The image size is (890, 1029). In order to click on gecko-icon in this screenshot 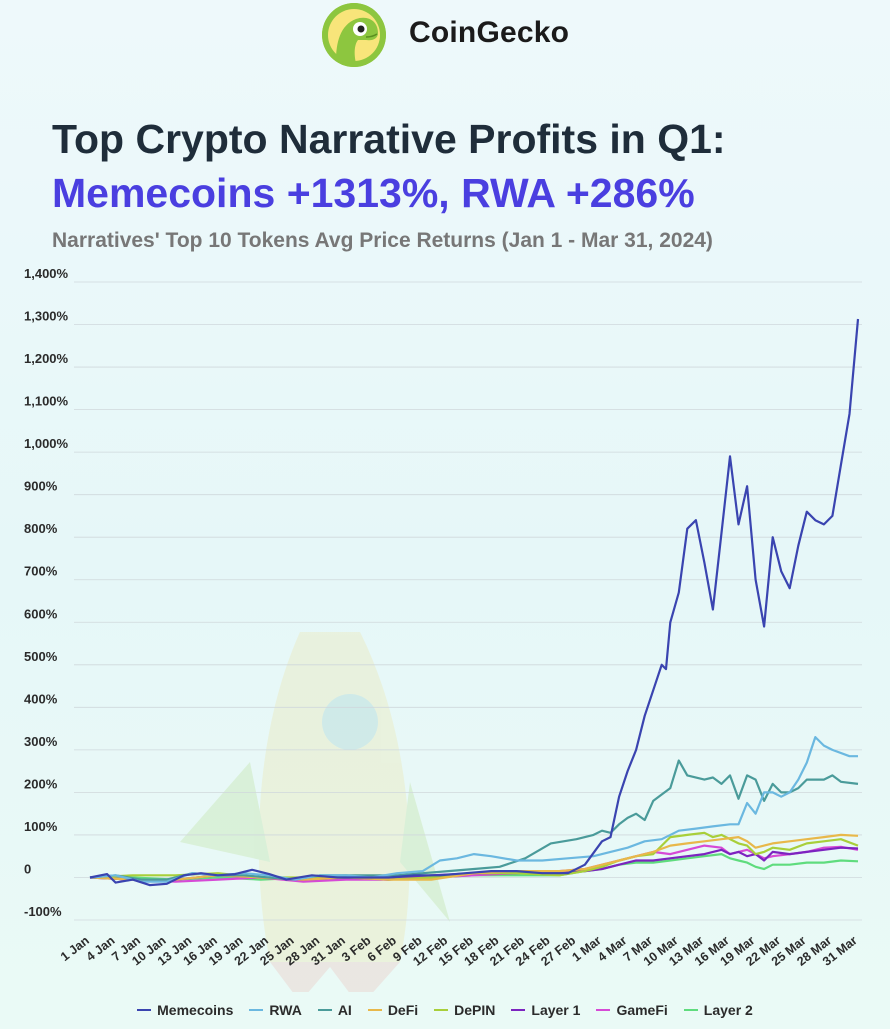, I will do `click(354, 35)`.